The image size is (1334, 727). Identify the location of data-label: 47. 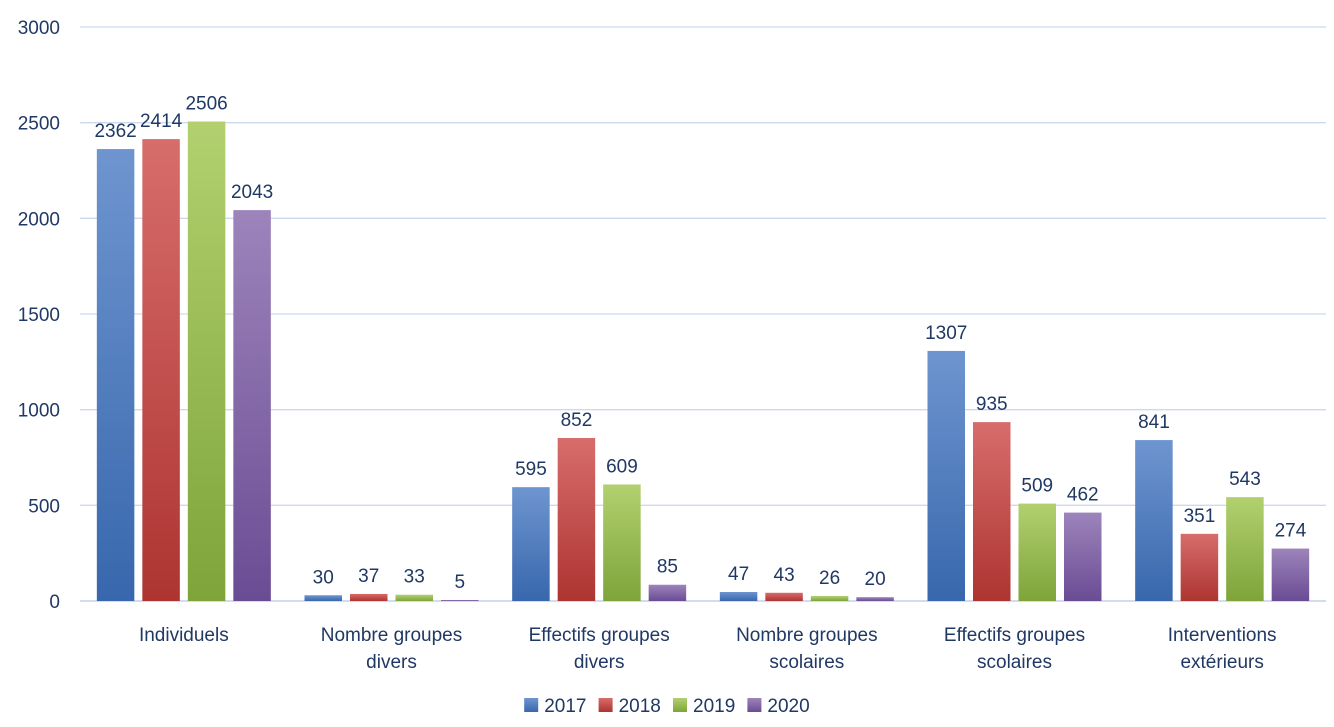
(738, 574).